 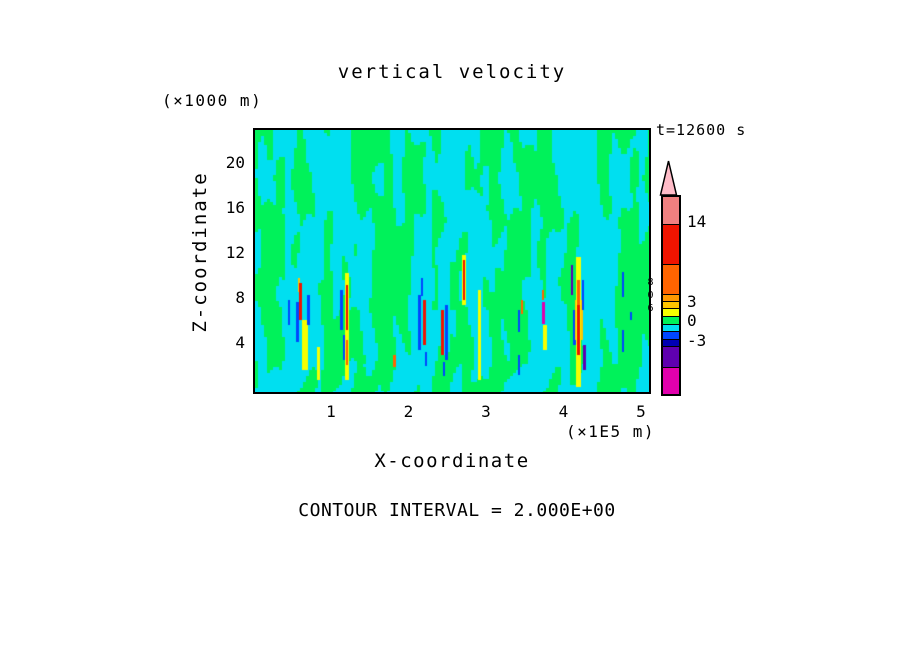 I want to click on x-tick-label: 1, so click(x=331, y=411).